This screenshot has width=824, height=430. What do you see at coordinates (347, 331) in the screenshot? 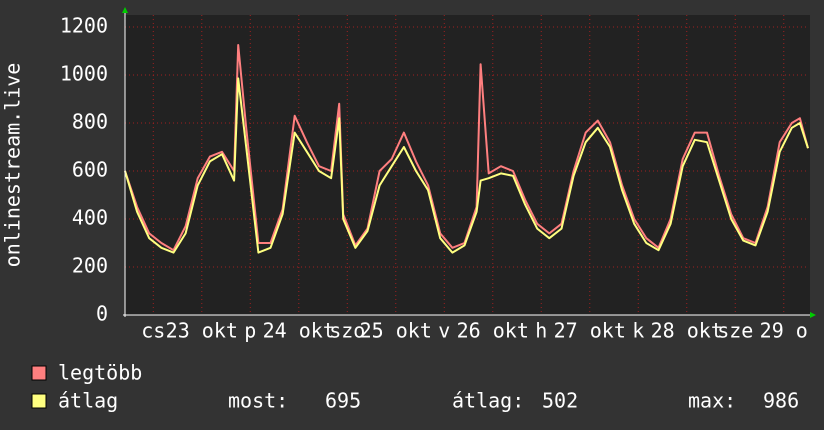
I see `x-tick-label: szo` at bounding box center [347, 331].